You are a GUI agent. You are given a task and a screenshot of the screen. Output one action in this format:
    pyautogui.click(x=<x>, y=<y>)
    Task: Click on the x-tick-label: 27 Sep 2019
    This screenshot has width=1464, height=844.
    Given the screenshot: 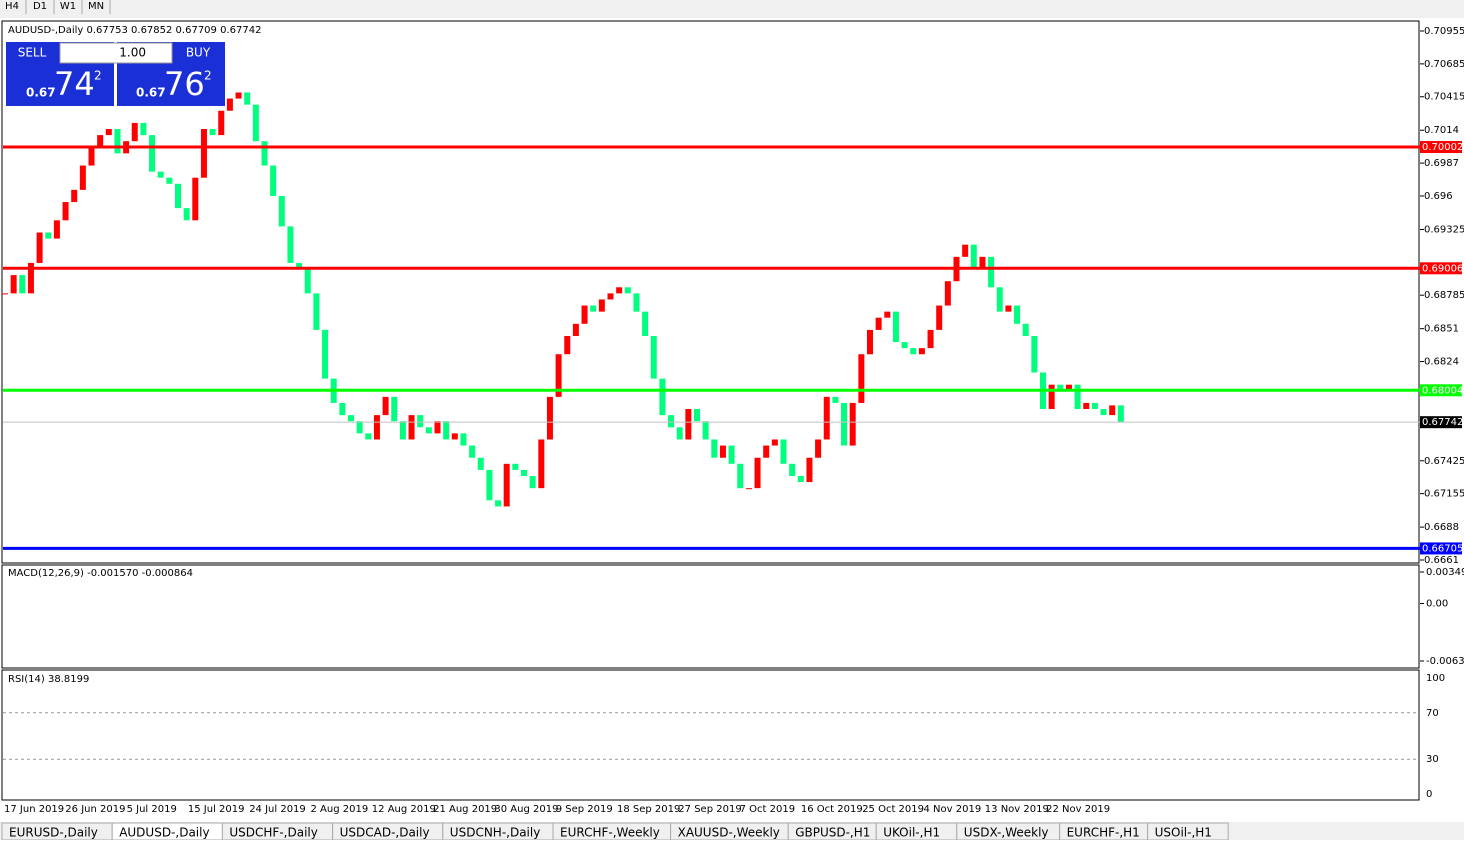 What is the action you would take?
    pyautogui.click(x=709, y=809)
    